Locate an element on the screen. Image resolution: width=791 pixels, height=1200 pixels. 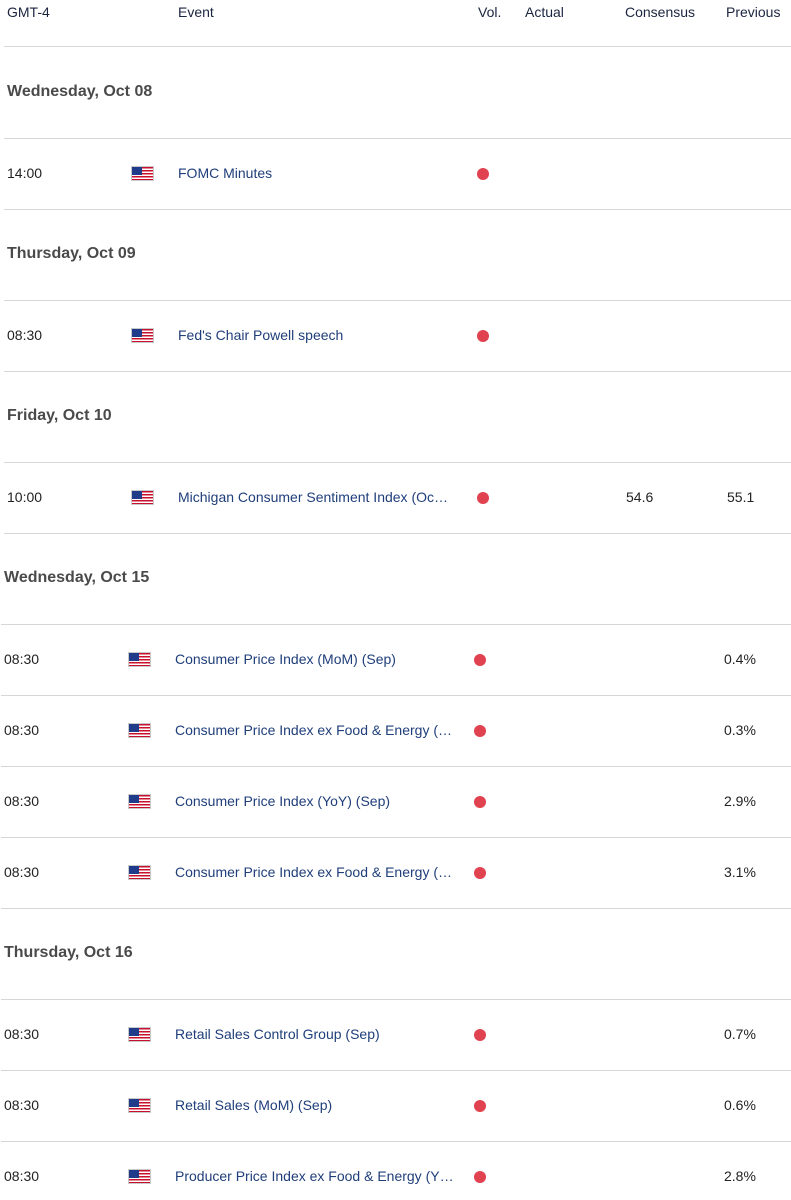
day-heading: Thursday, Oct 09 is located at coordinates (71, 253).